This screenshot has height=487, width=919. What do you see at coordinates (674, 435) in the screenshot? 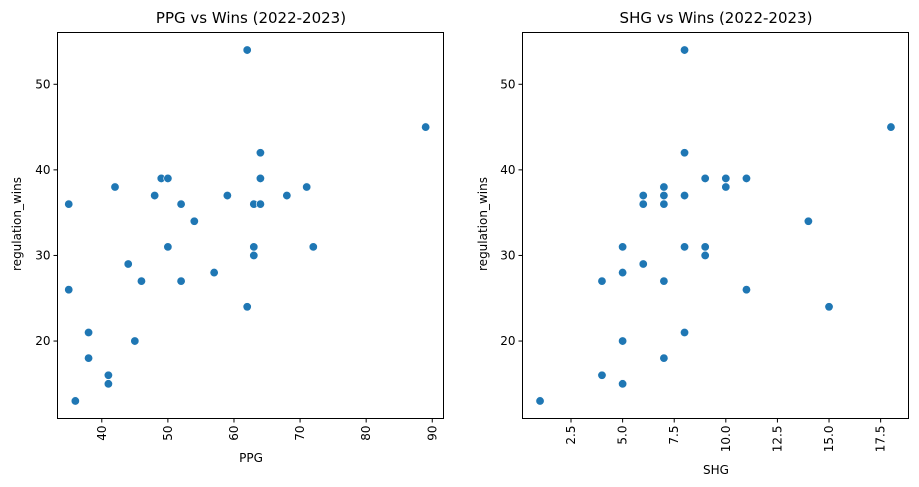
I see `x-tick-label: 7.5` at bounding box center [674, 435].